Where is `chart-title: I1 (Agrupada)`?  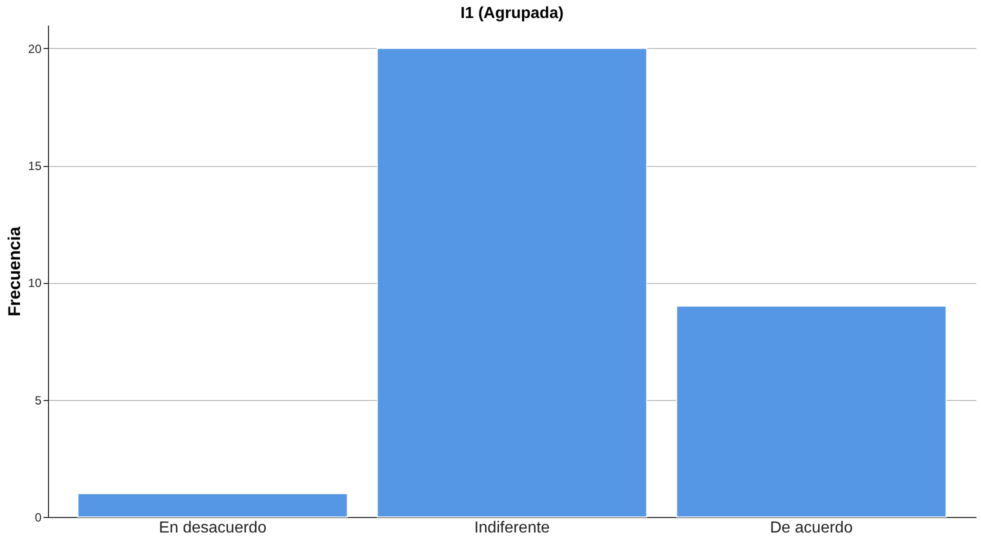
chart-title: I1 (Agrupada) is located at coordinates (512, 13).